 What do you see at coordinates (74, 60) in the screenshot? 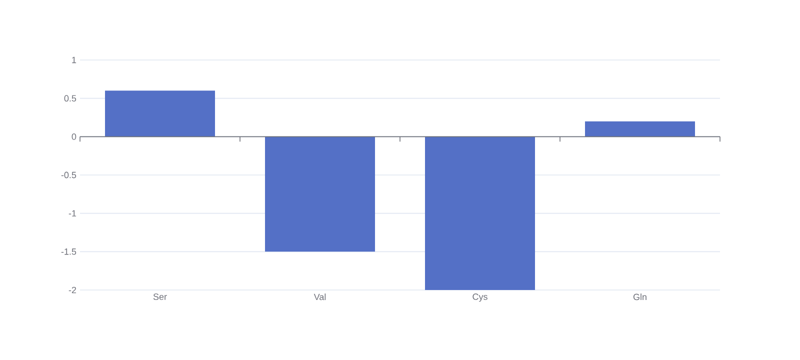
I see `y-tick-label: 1` at bounding box center [74, 60].